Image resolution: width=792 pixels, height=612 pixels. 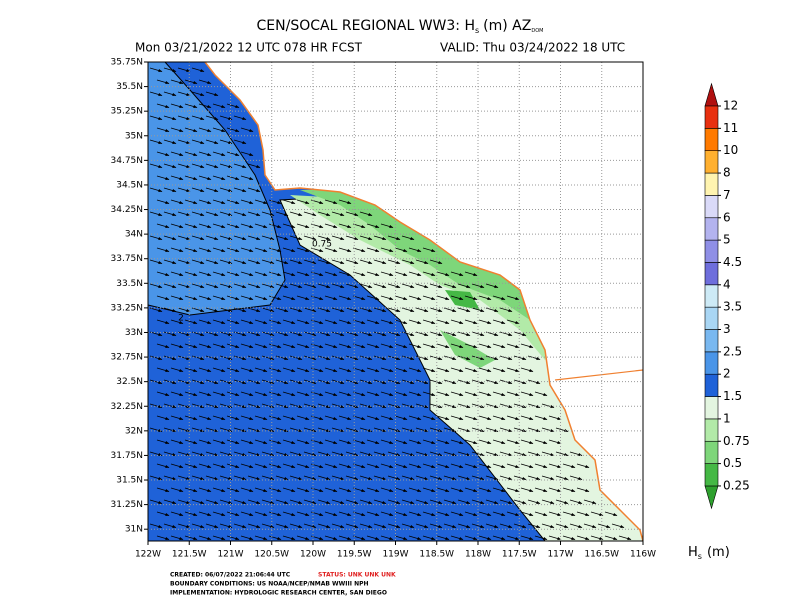 I want to click on colorbar-box, so click(x=711, y=363).